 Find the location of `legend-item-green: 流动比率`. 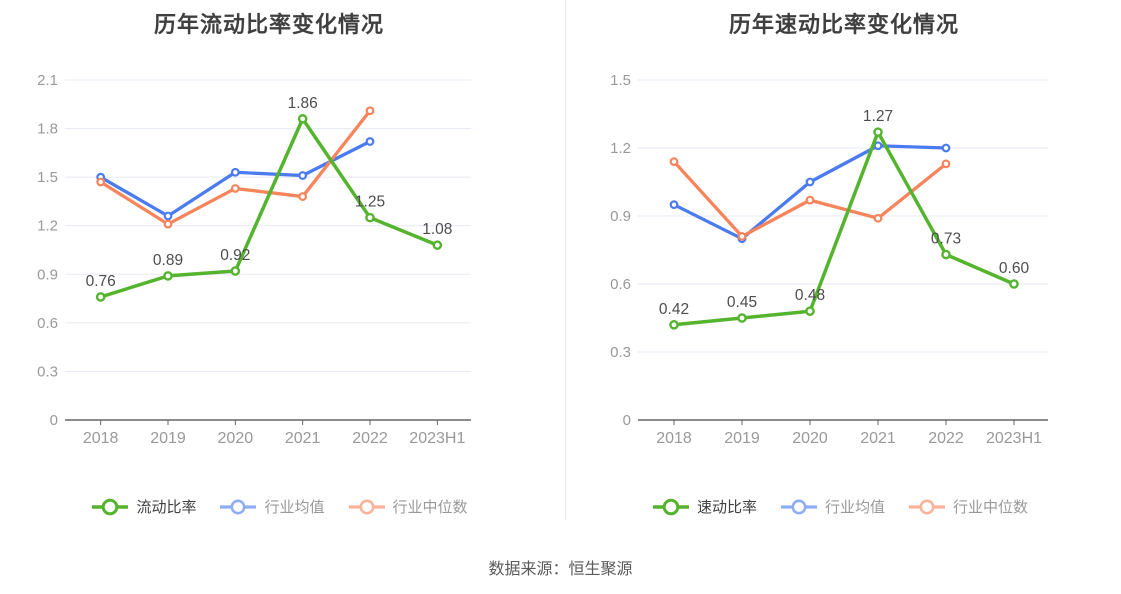

legend-item-green: 流动比率 is located at coordinates (144, 507).